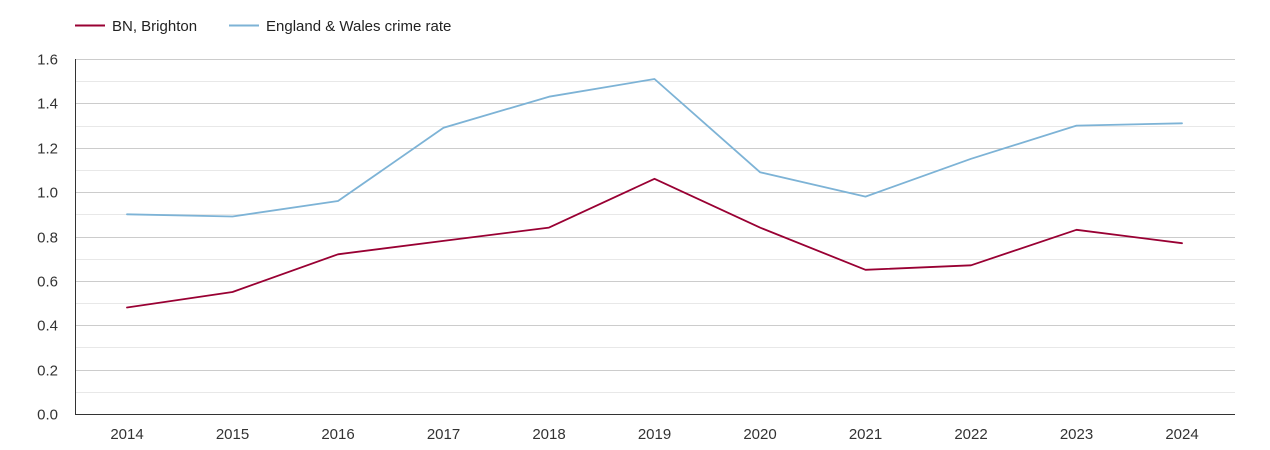 This screenshot has height=450, width=1270. Describe the element at coordinates (47, 149) in the screenshot. I see `y-tick-label: 1.2` at that location.